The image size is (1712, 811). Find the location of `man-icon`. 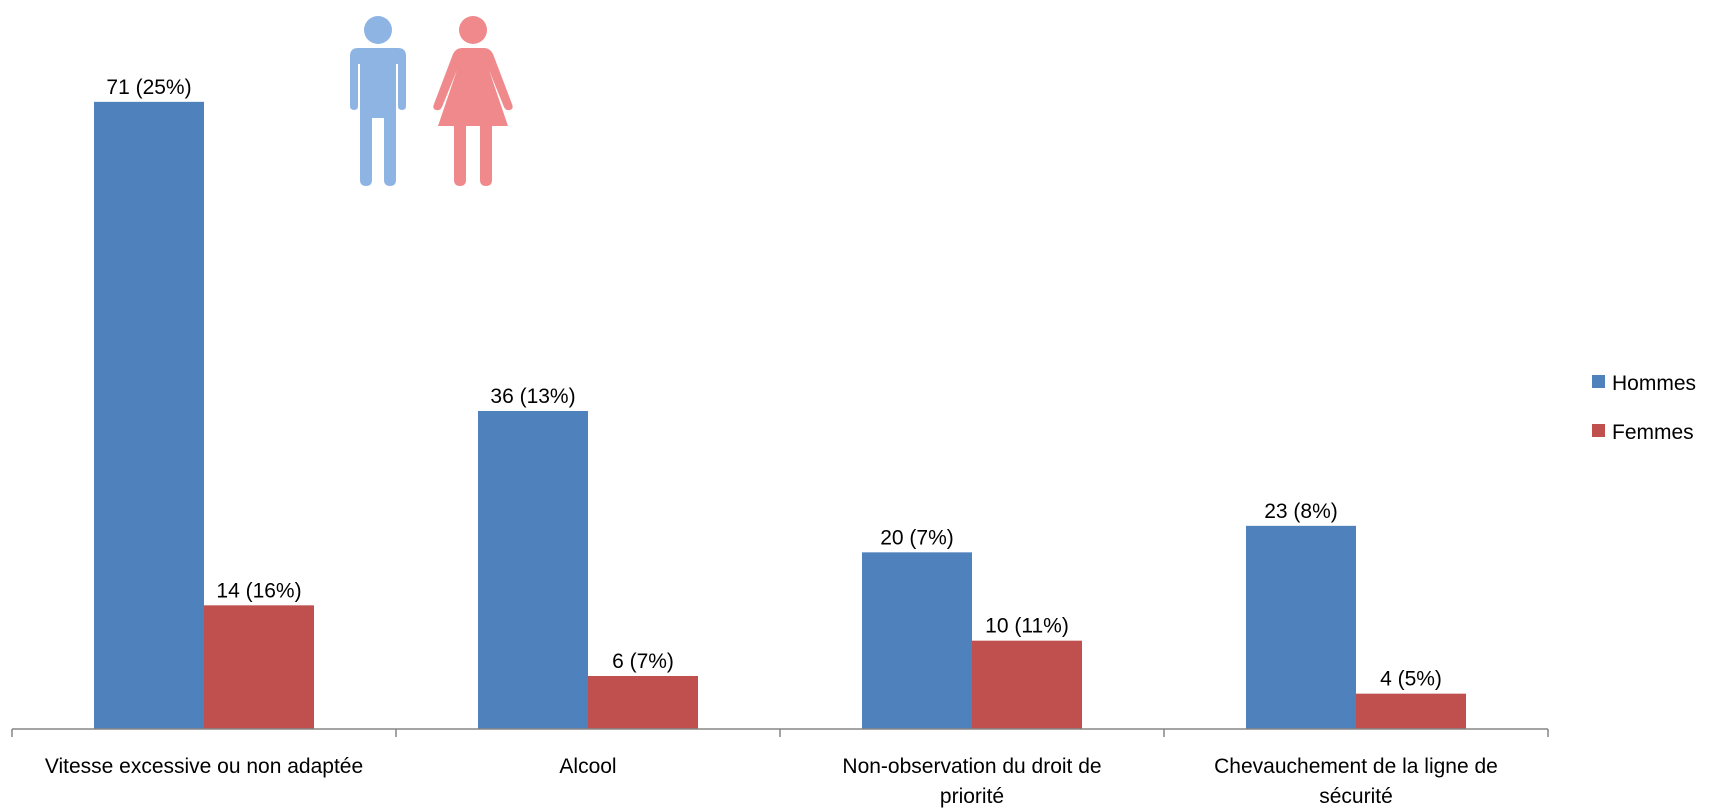

man-icon is located at coordinates (378, 101).